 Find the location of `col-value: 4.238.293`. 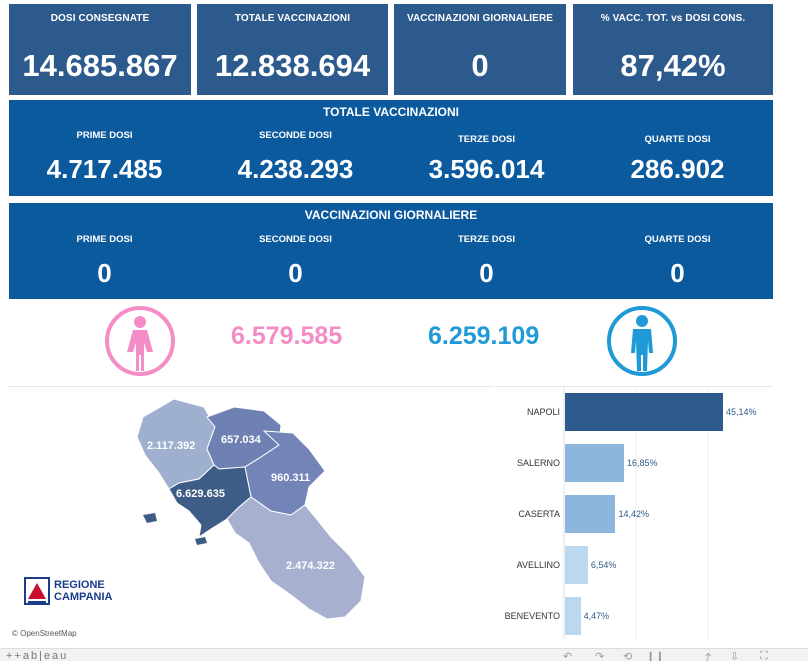

col-value: 4.238.293 is located at coordinates (295, 169).